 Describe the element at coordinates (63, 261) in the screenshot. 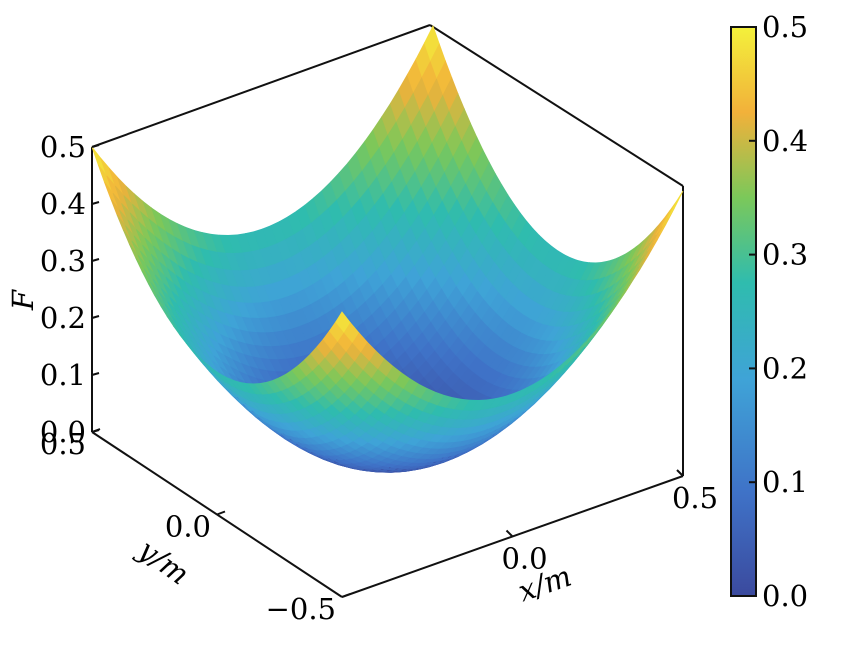

I see `z-tick-label: 0.3` at that location.